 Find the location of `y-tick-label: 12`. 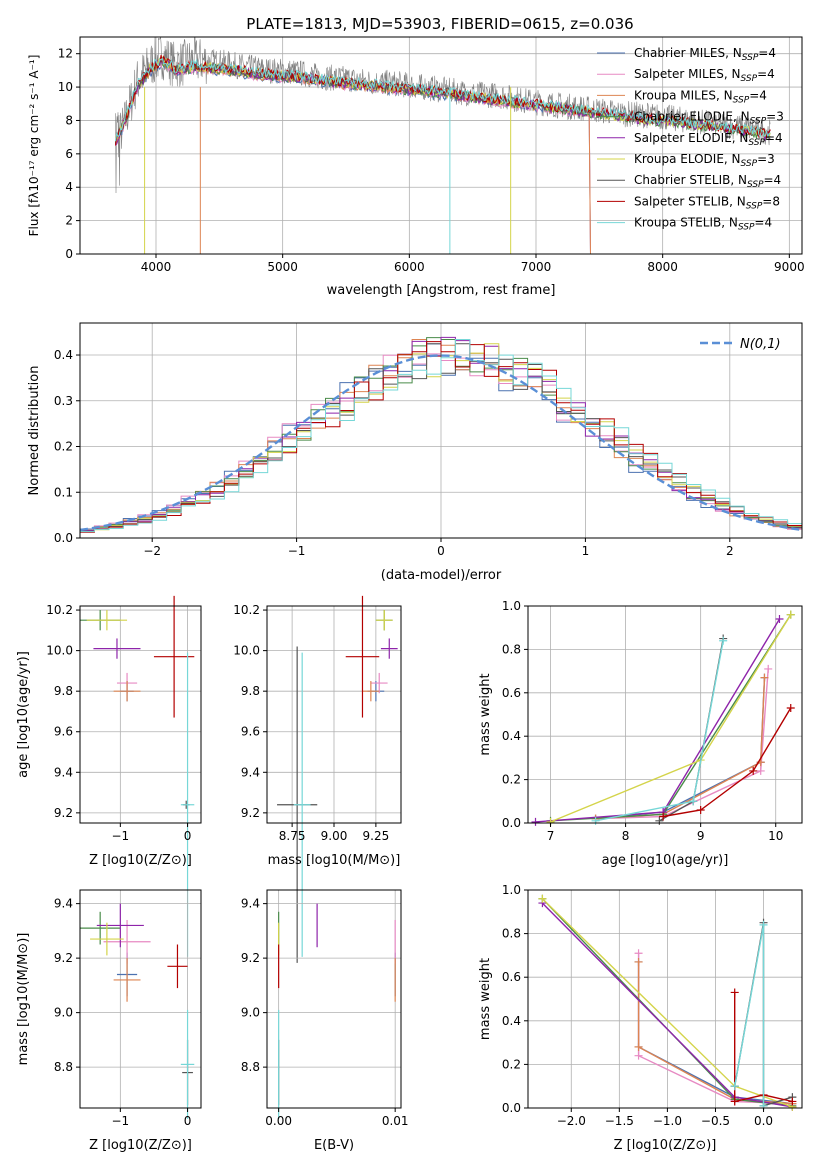

y-tick-label: 12 is located at coordinates (65, 54).